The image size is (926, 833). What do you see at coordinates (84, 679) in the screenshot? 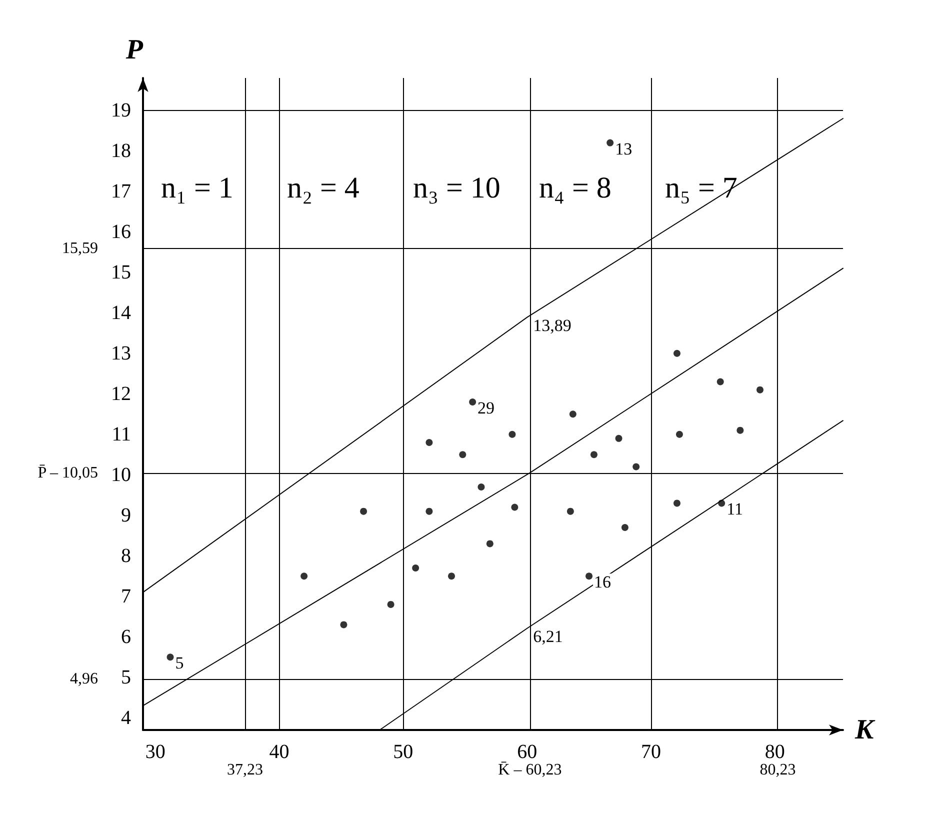
I see `ref-line-label: 4,96` at bounding box center [84, 679].